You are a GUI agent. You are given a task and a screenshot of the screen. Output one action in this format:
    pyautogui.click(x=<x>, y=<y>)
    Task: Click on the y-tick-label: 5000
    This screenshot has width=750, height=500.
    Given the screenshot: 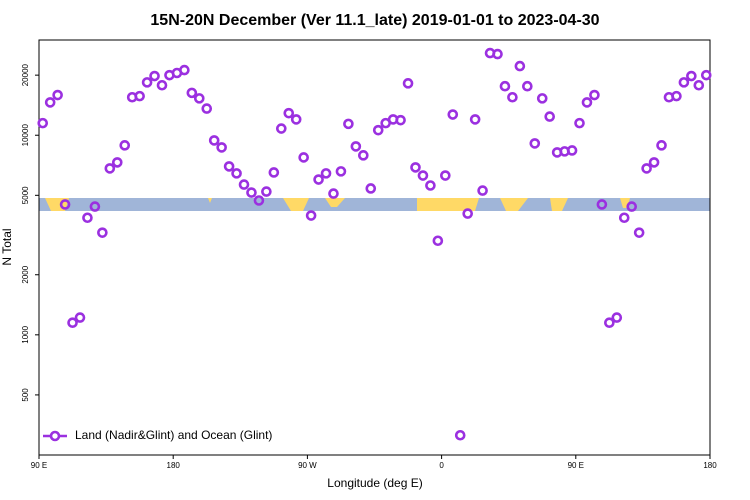 What is the action you would take?
    pyautogui.click(x=25, y=195)
    